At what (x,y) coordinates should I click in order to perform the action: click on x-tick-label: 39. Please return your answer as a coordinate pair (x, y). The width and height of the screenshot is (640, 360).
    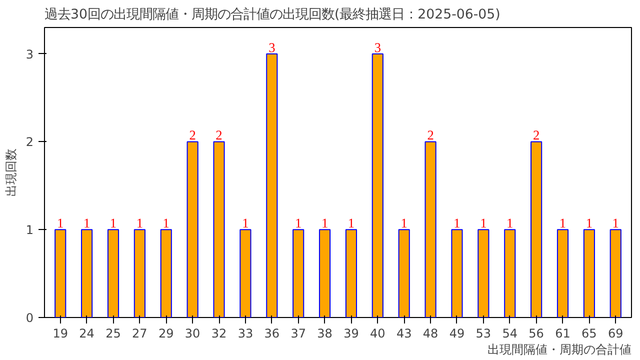
    Looking at the image, I should click on (351, 333).